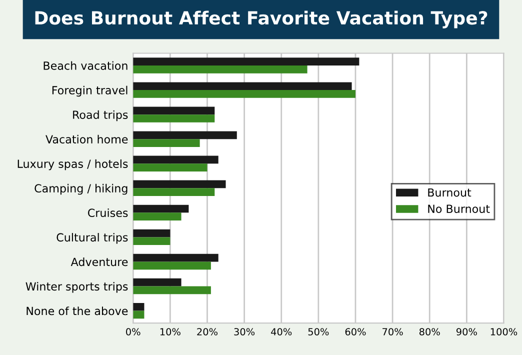 This screenshot has height=355, width=522. What do you see at coordinates (392, 332) in the screenshot?
I see `x-tick-label: 70%` at bounding box center [392, 332].